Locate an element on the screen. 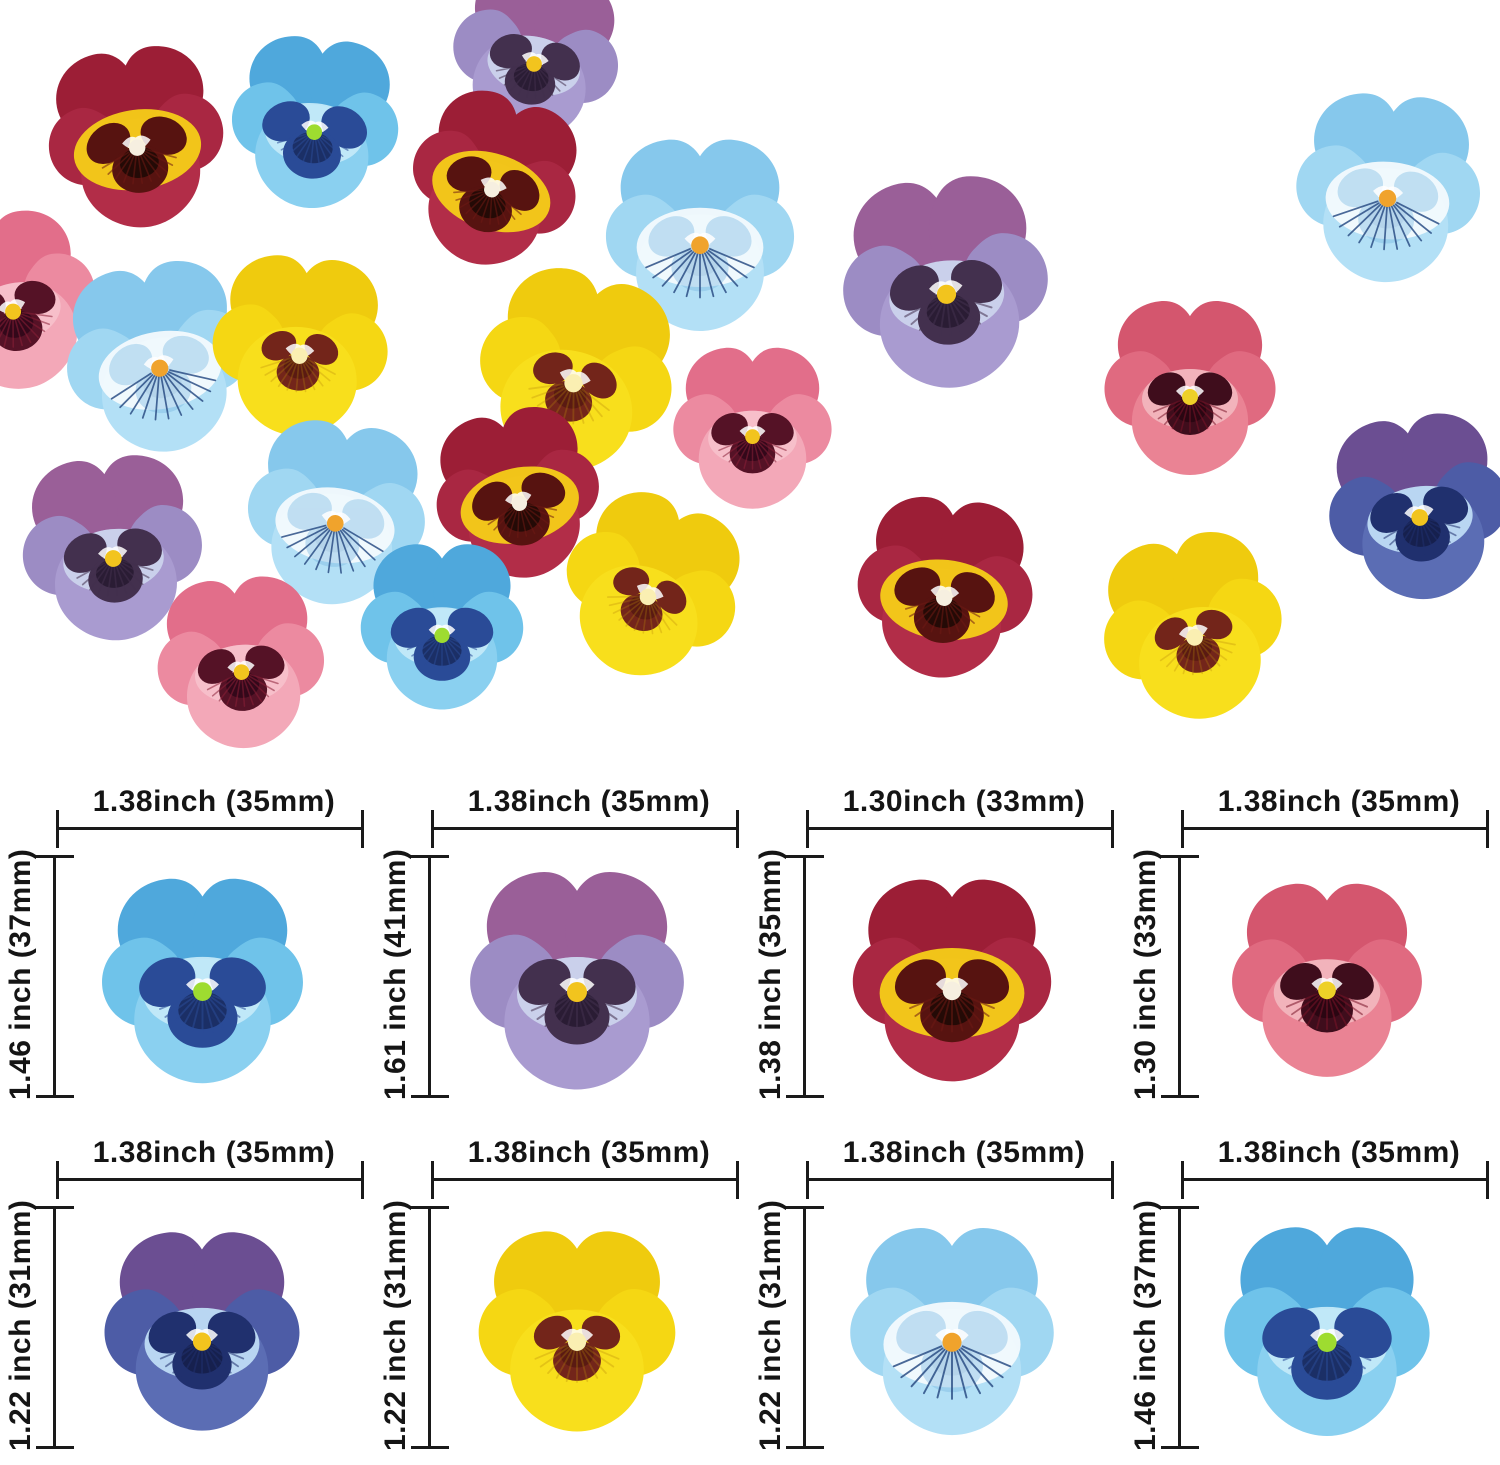 The width and height of the screenshot is (1500, 1465). size-diagram-purple: 1.38inch (35mm) 1.61 inch (41mm) is located at coordinates (562, 938).